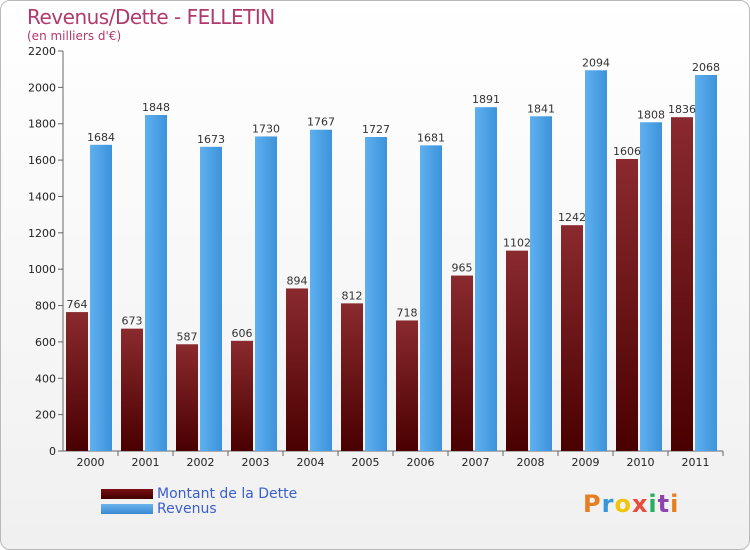 The image size is (750, 550). What do you see at coordinates (486, 99) in the screenshot?
I see `data-label-revenue: 1891` at bounding box center [486, 99].